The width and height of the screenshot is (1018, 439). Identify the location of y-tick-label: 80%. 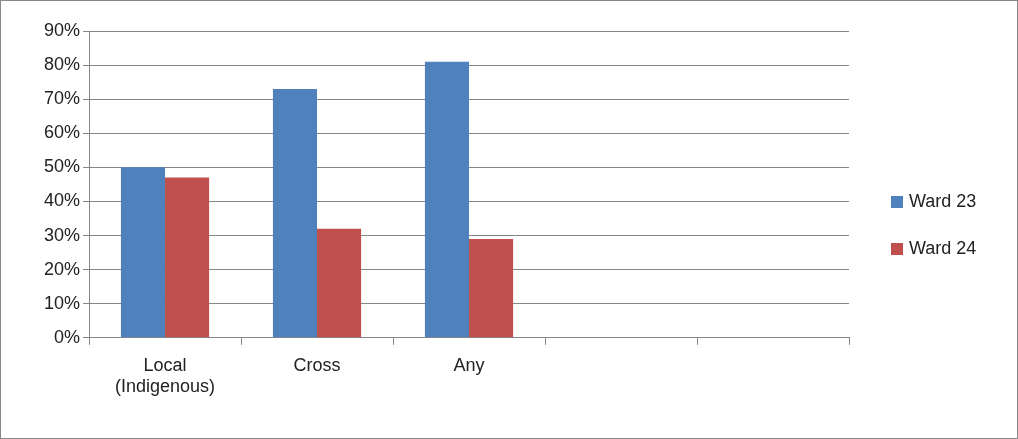
(62, 64).